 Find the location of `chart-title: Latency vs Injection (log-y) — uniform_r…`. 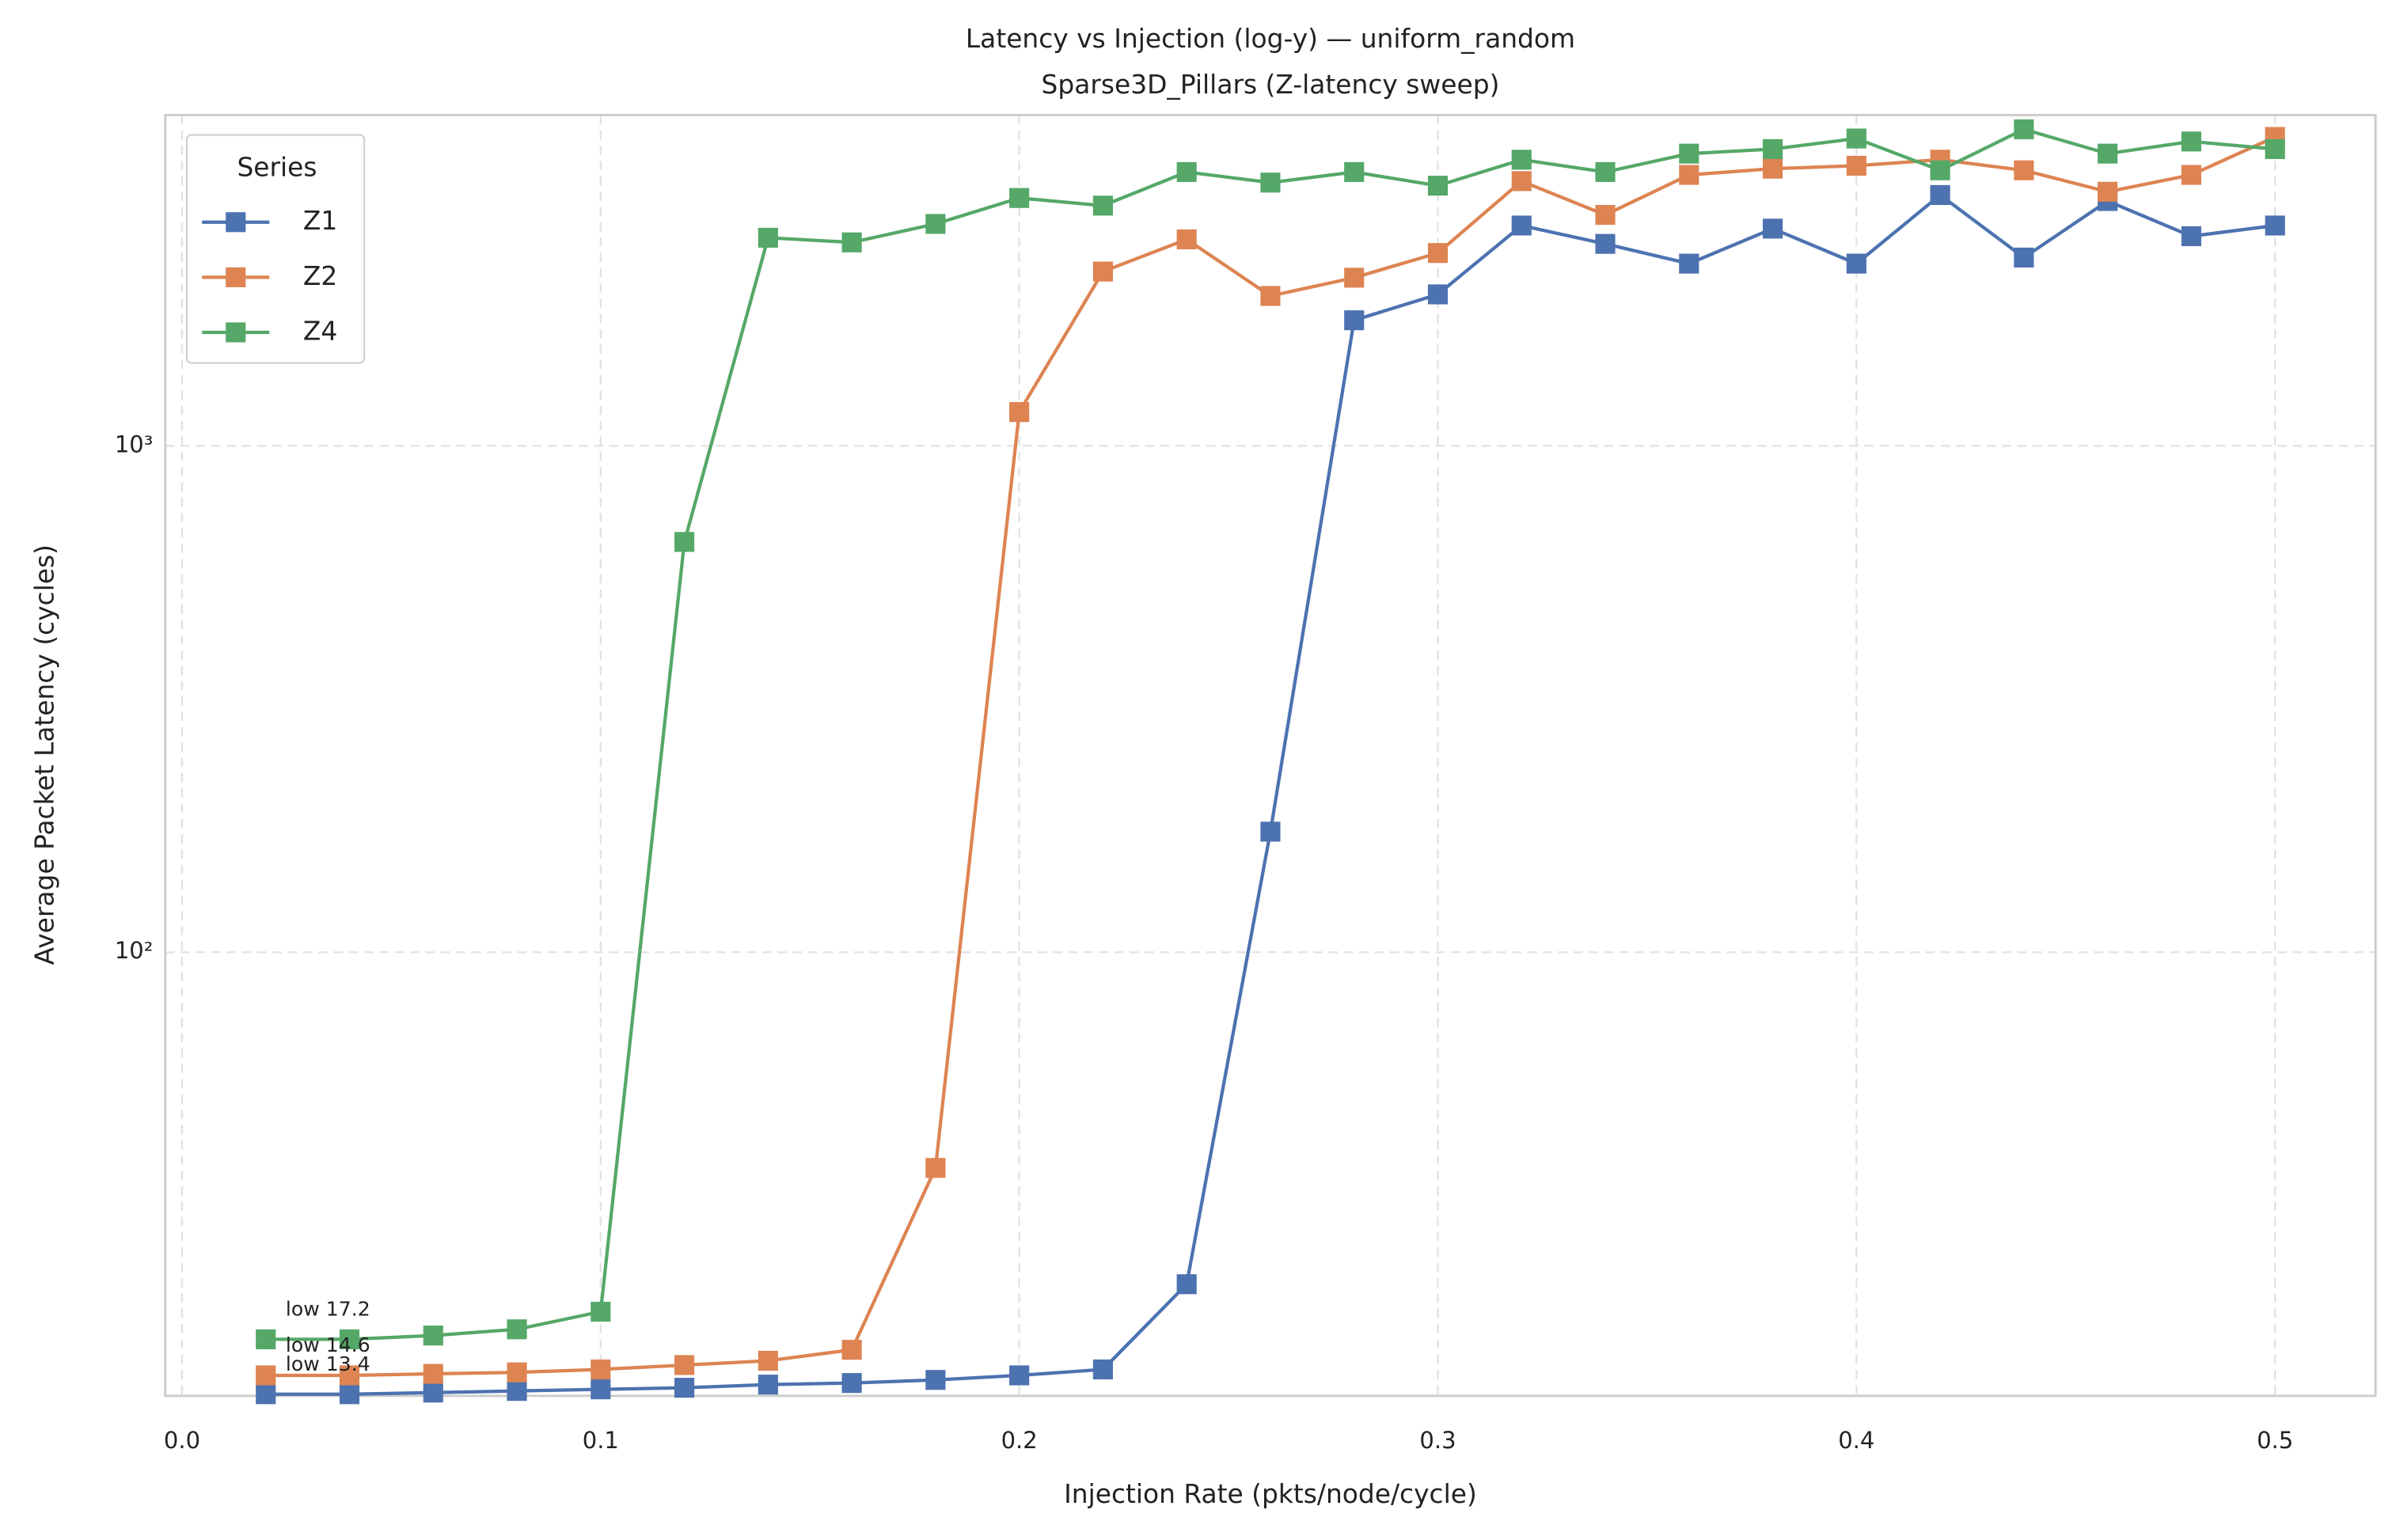

chart-title: Latency vs Injection (log-y) — uniform_r… is located at coordinates (1270, 38).